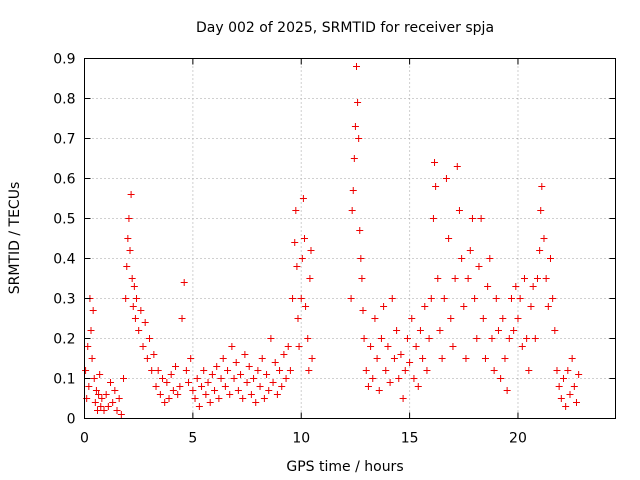 The width and height of the screenshot is (640, 480). I want to click on x-axis-label: GPS time / hours, so click(344, 467).